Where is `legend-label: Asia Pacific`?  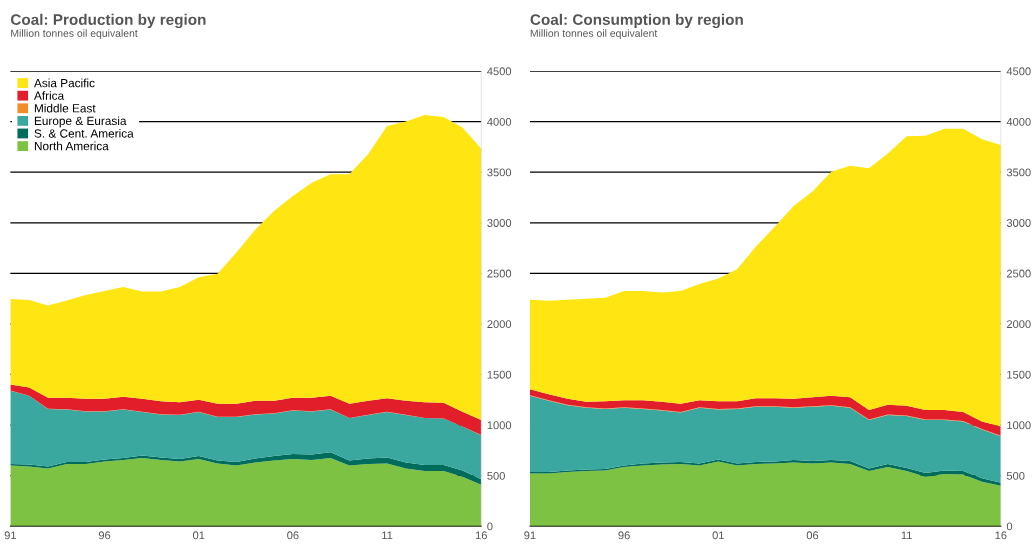 legend-label: Asia Pacific is located at coordinates (64, 83).